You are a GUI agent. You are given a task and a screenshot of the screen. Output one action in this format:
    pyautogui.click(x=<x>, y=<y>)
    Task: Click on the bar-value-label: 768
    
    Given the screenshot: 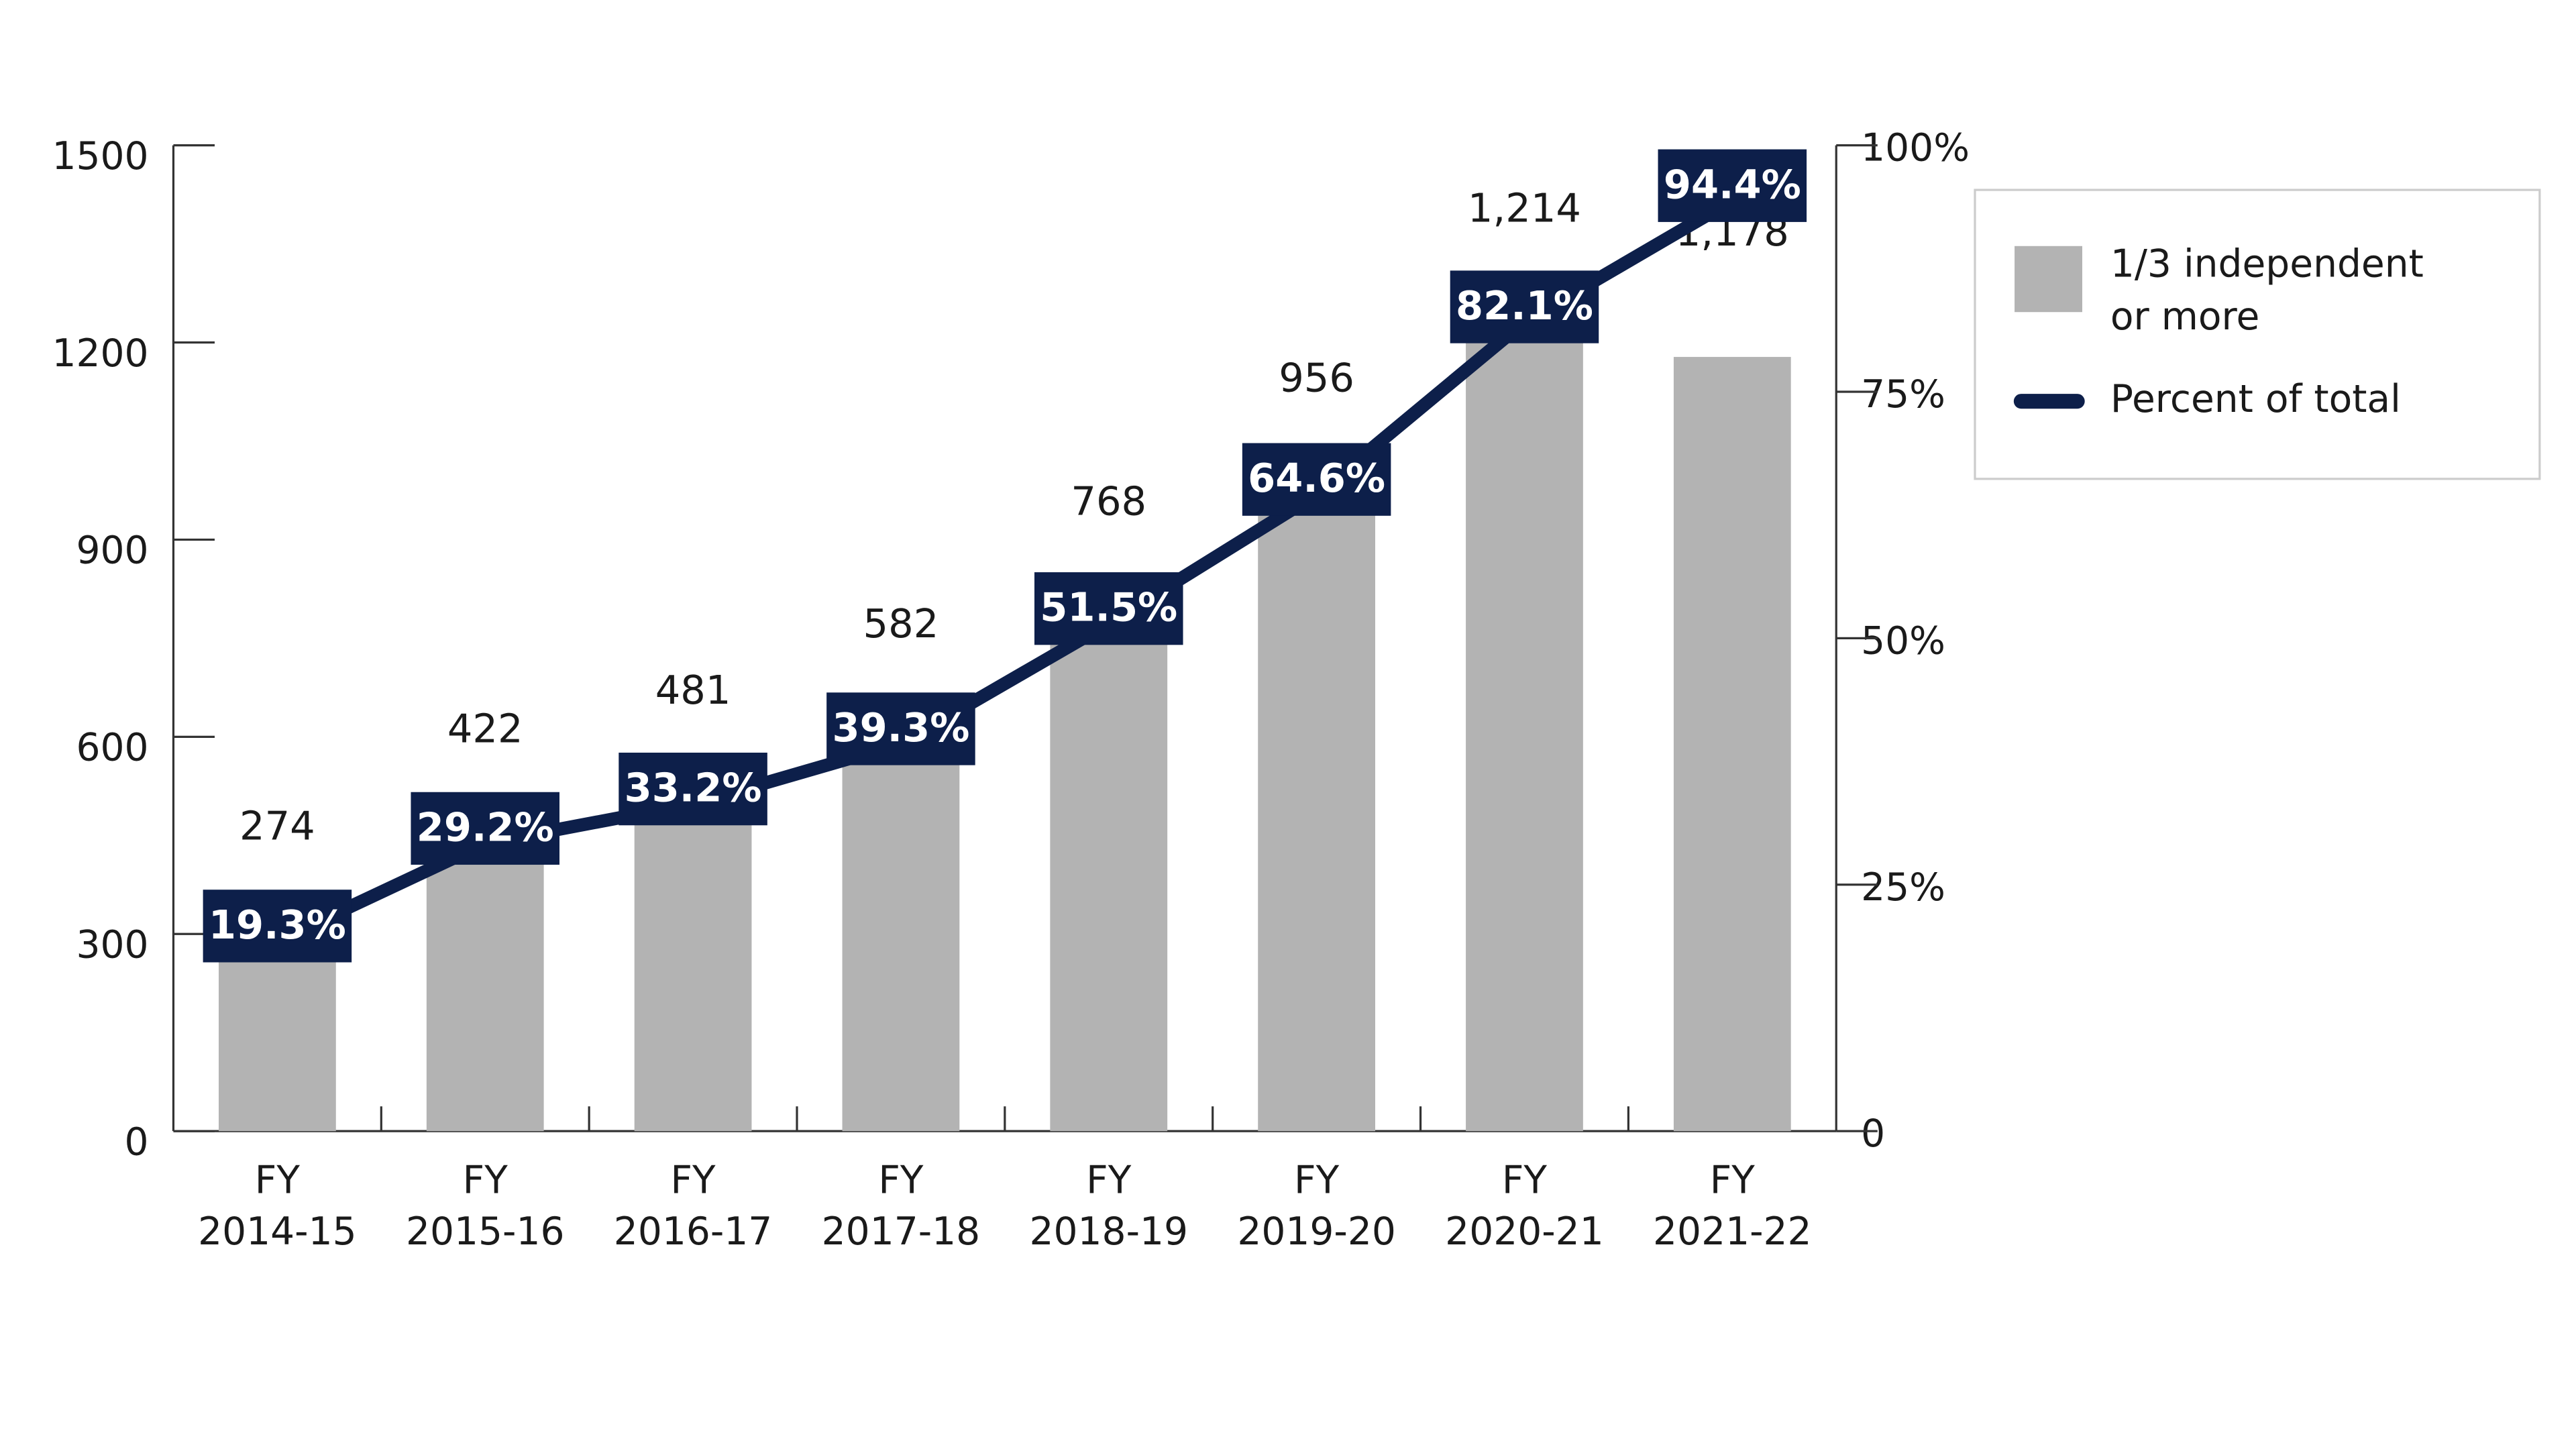 What is the action you would take?
    pyautogui.click(x=1108, y=501)
    